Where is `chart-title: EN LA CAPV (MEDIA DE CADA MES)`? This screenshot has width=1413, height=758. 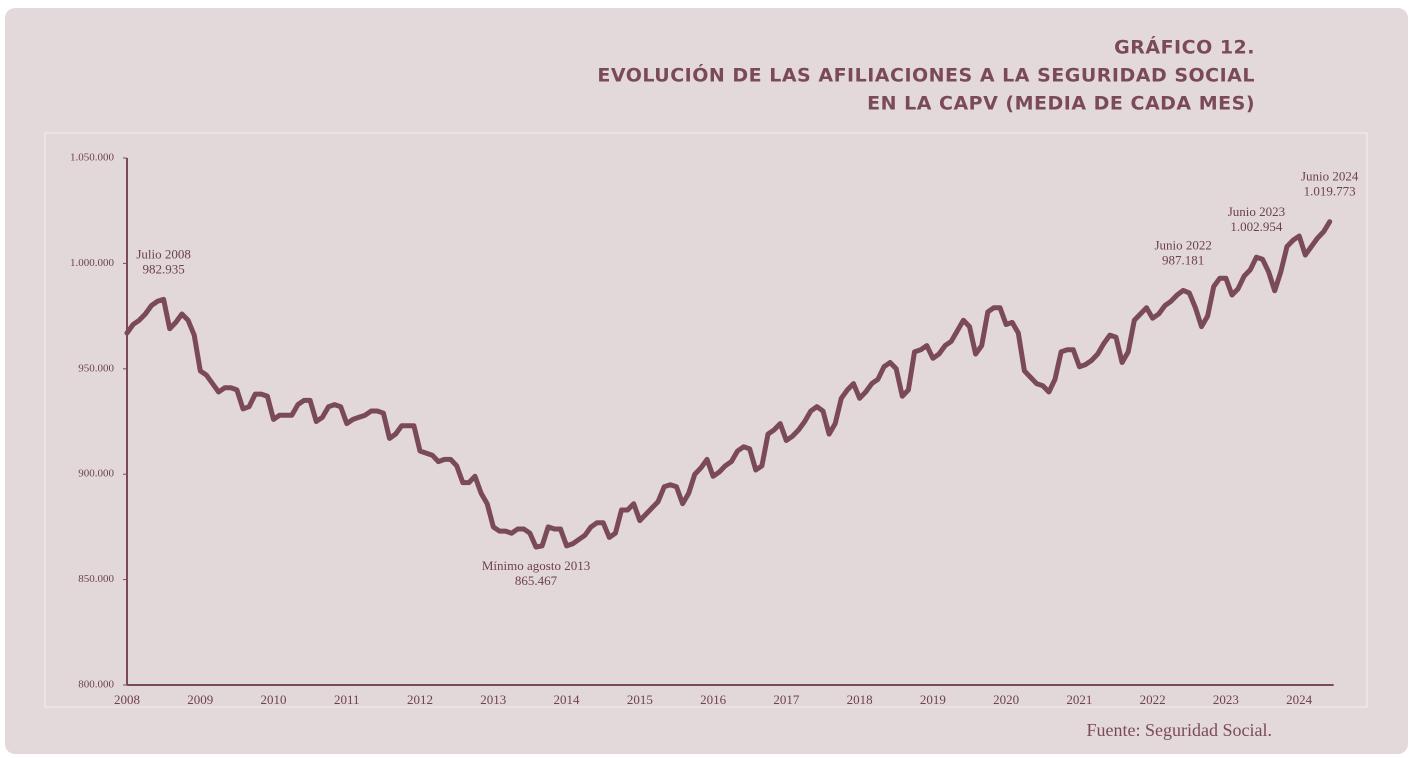
chart-title: EN LA CAPV (MEDIA DE CADA MES) is located at coordinates (1061, 104).